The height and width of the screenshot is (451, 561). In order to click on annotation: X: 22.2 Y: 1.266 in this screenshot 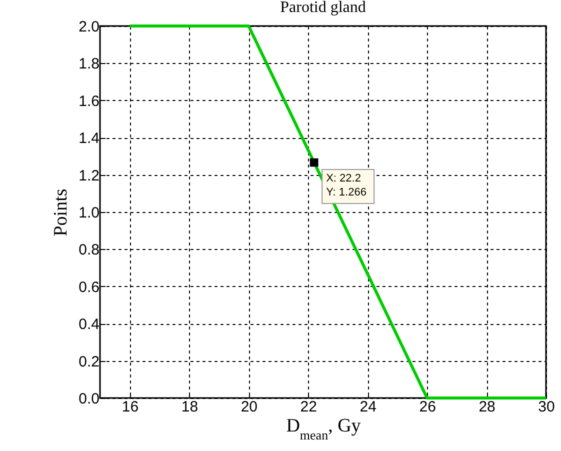, I will do `click(346, 185)`.